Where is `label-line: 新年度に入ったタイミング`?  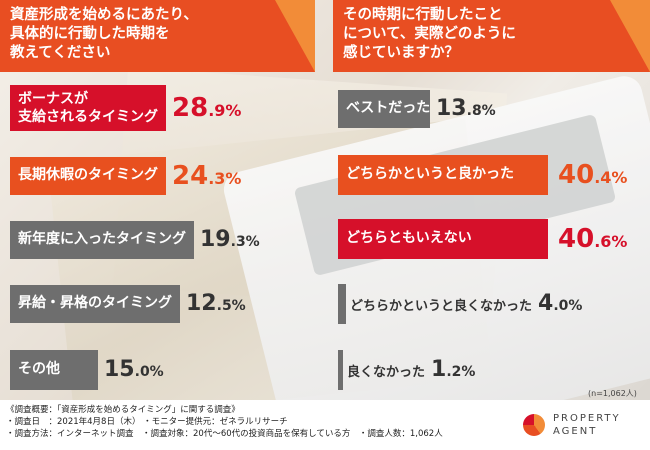
label-line: 新年度に入ったタイミング is located at coordinates (102, 239).